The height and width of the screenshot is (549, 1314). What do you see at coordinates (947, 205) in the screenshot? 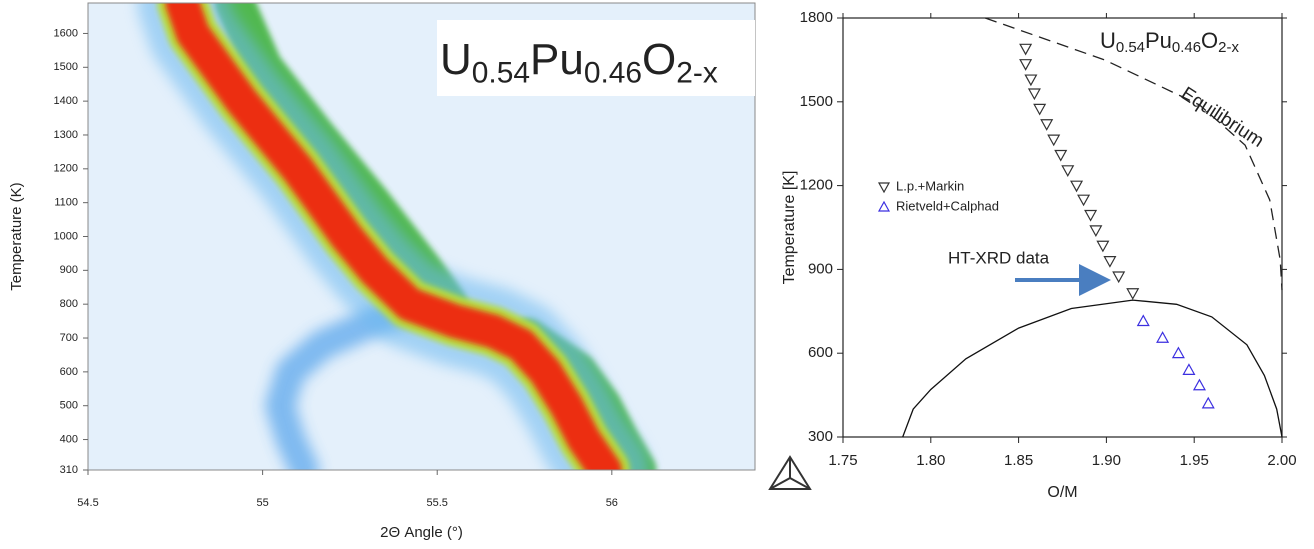
I see `legend-label: Rietveld+Calphad` at bounding box center [947, 205].